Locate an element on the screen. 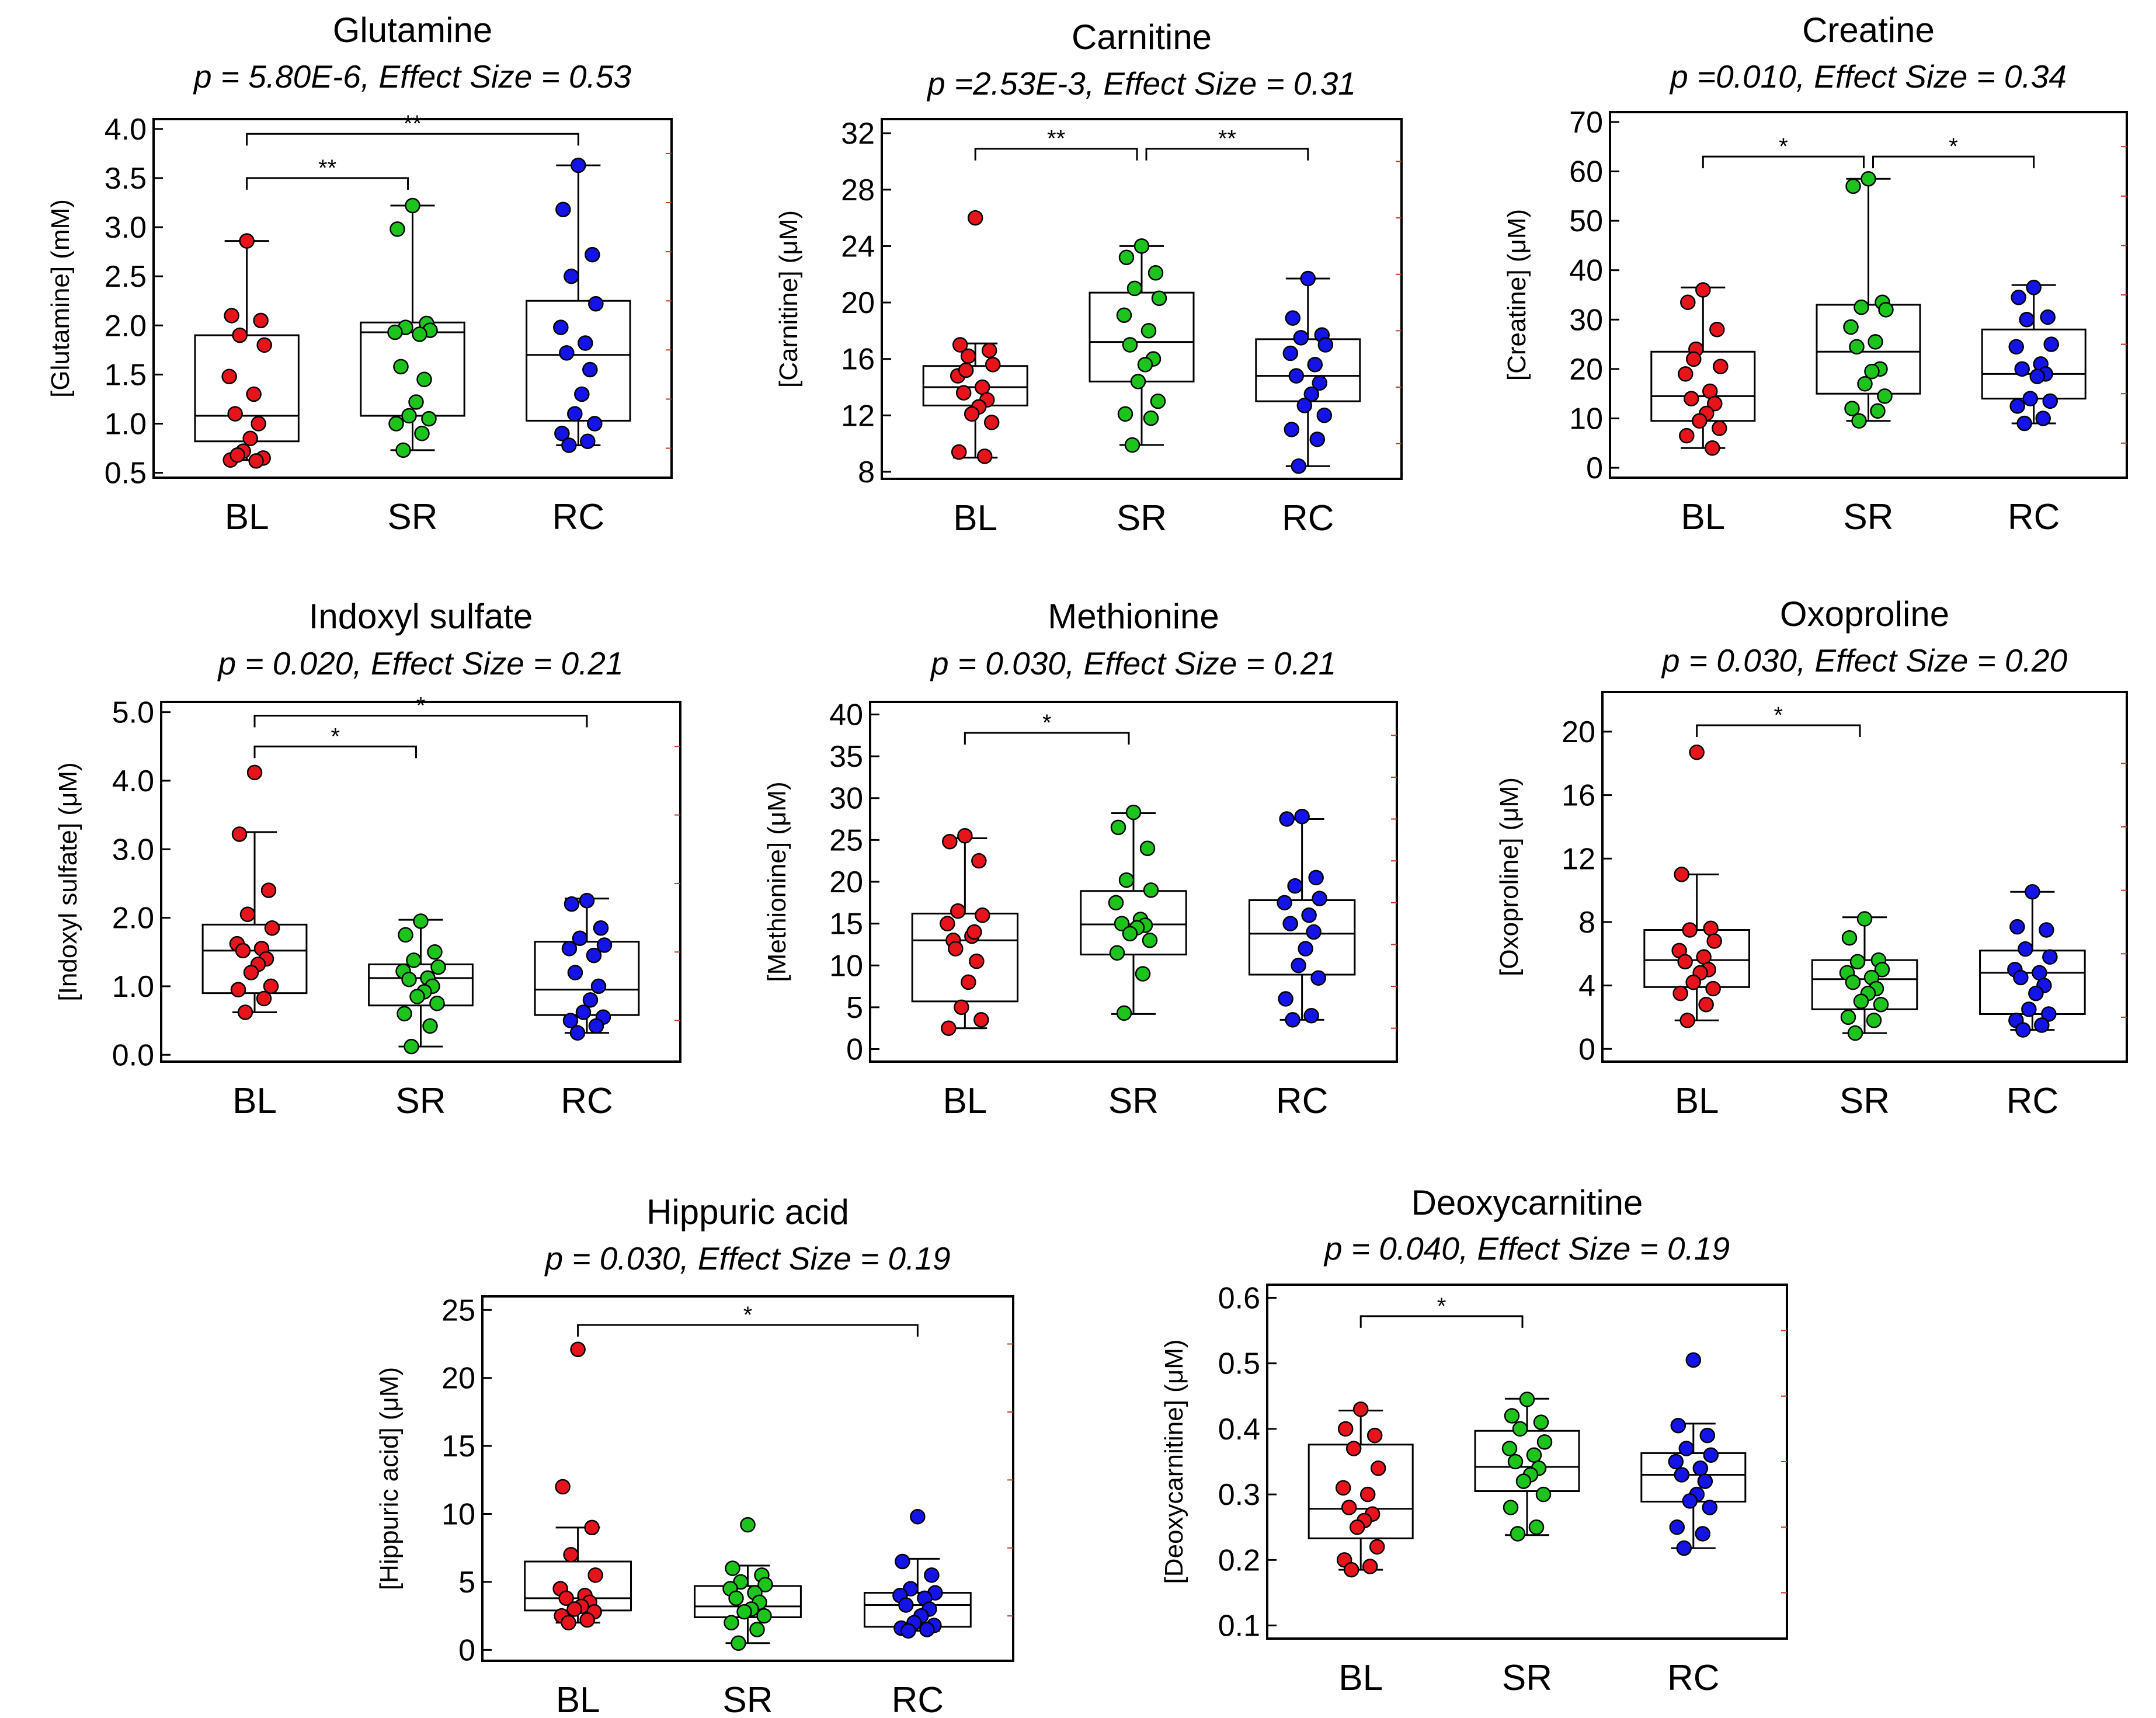  y-tick-label: 8 is located at coordinates (867, 472).